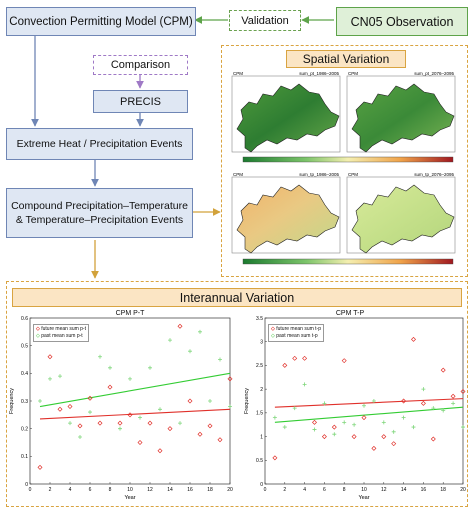  What do you see at coordinates (130, 401) in the screenshot?
I see `chart-pt-plot-area` at bounding box center [130, 401].